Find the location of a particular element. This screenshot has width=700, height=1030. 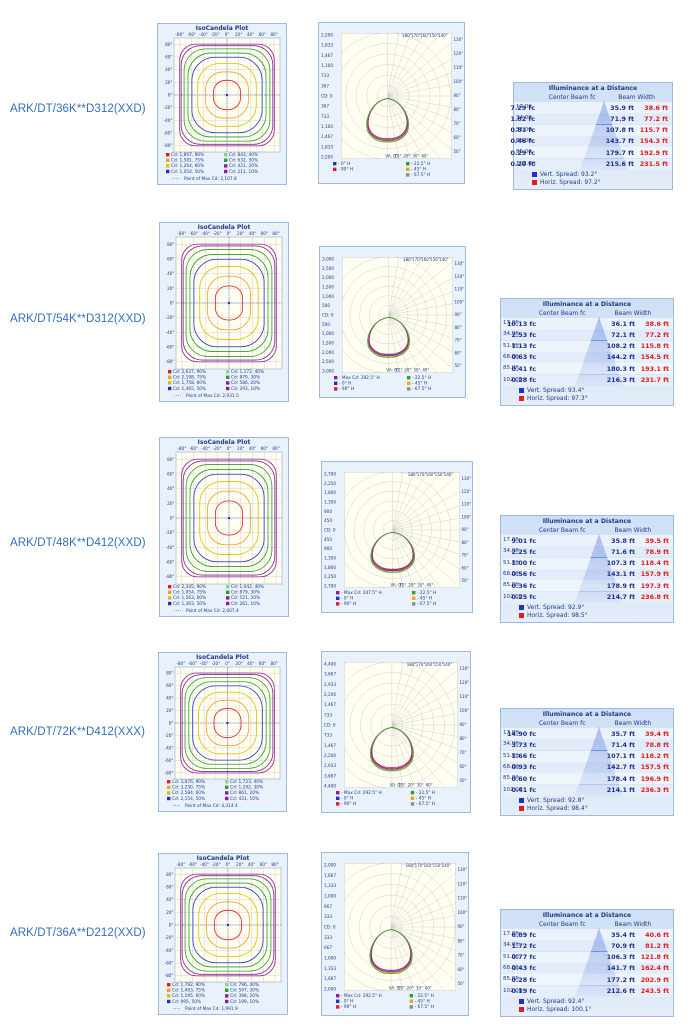

iso-top-tick: 40° is located at coordinates (252, 448).